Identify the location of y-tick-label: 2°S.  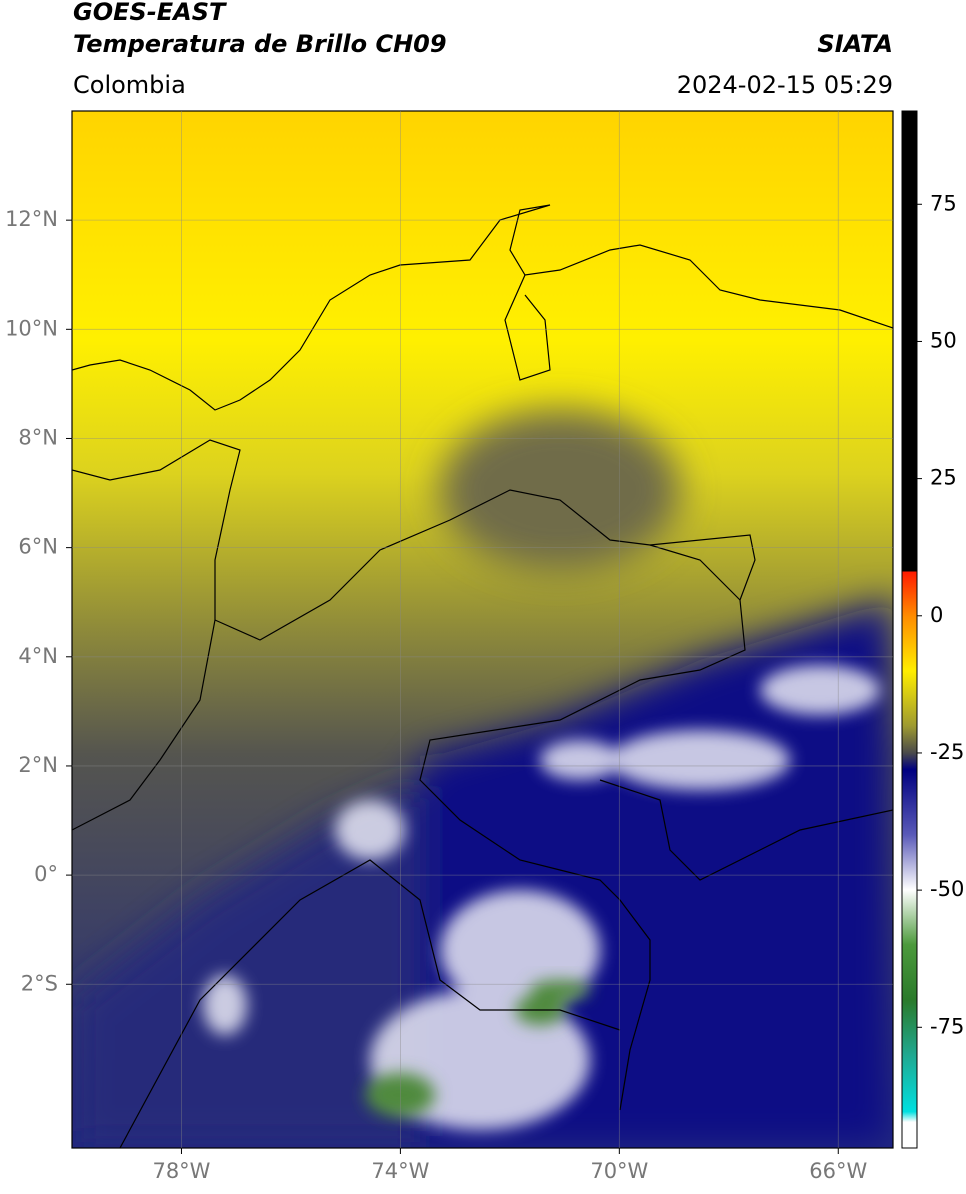
(39, 983).